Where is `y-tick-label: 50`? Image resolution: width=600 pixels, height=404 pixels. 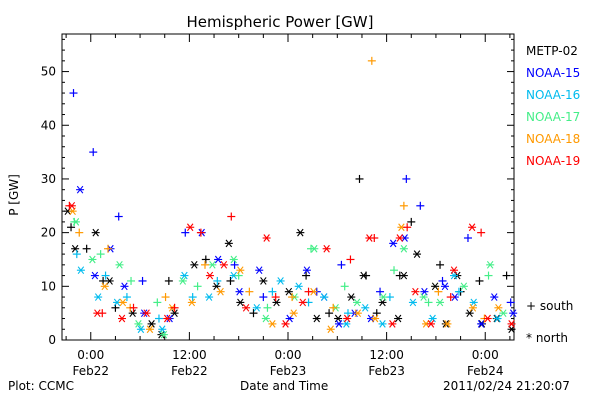 y-tick-label: 50 is located at coordinates (48, 72).